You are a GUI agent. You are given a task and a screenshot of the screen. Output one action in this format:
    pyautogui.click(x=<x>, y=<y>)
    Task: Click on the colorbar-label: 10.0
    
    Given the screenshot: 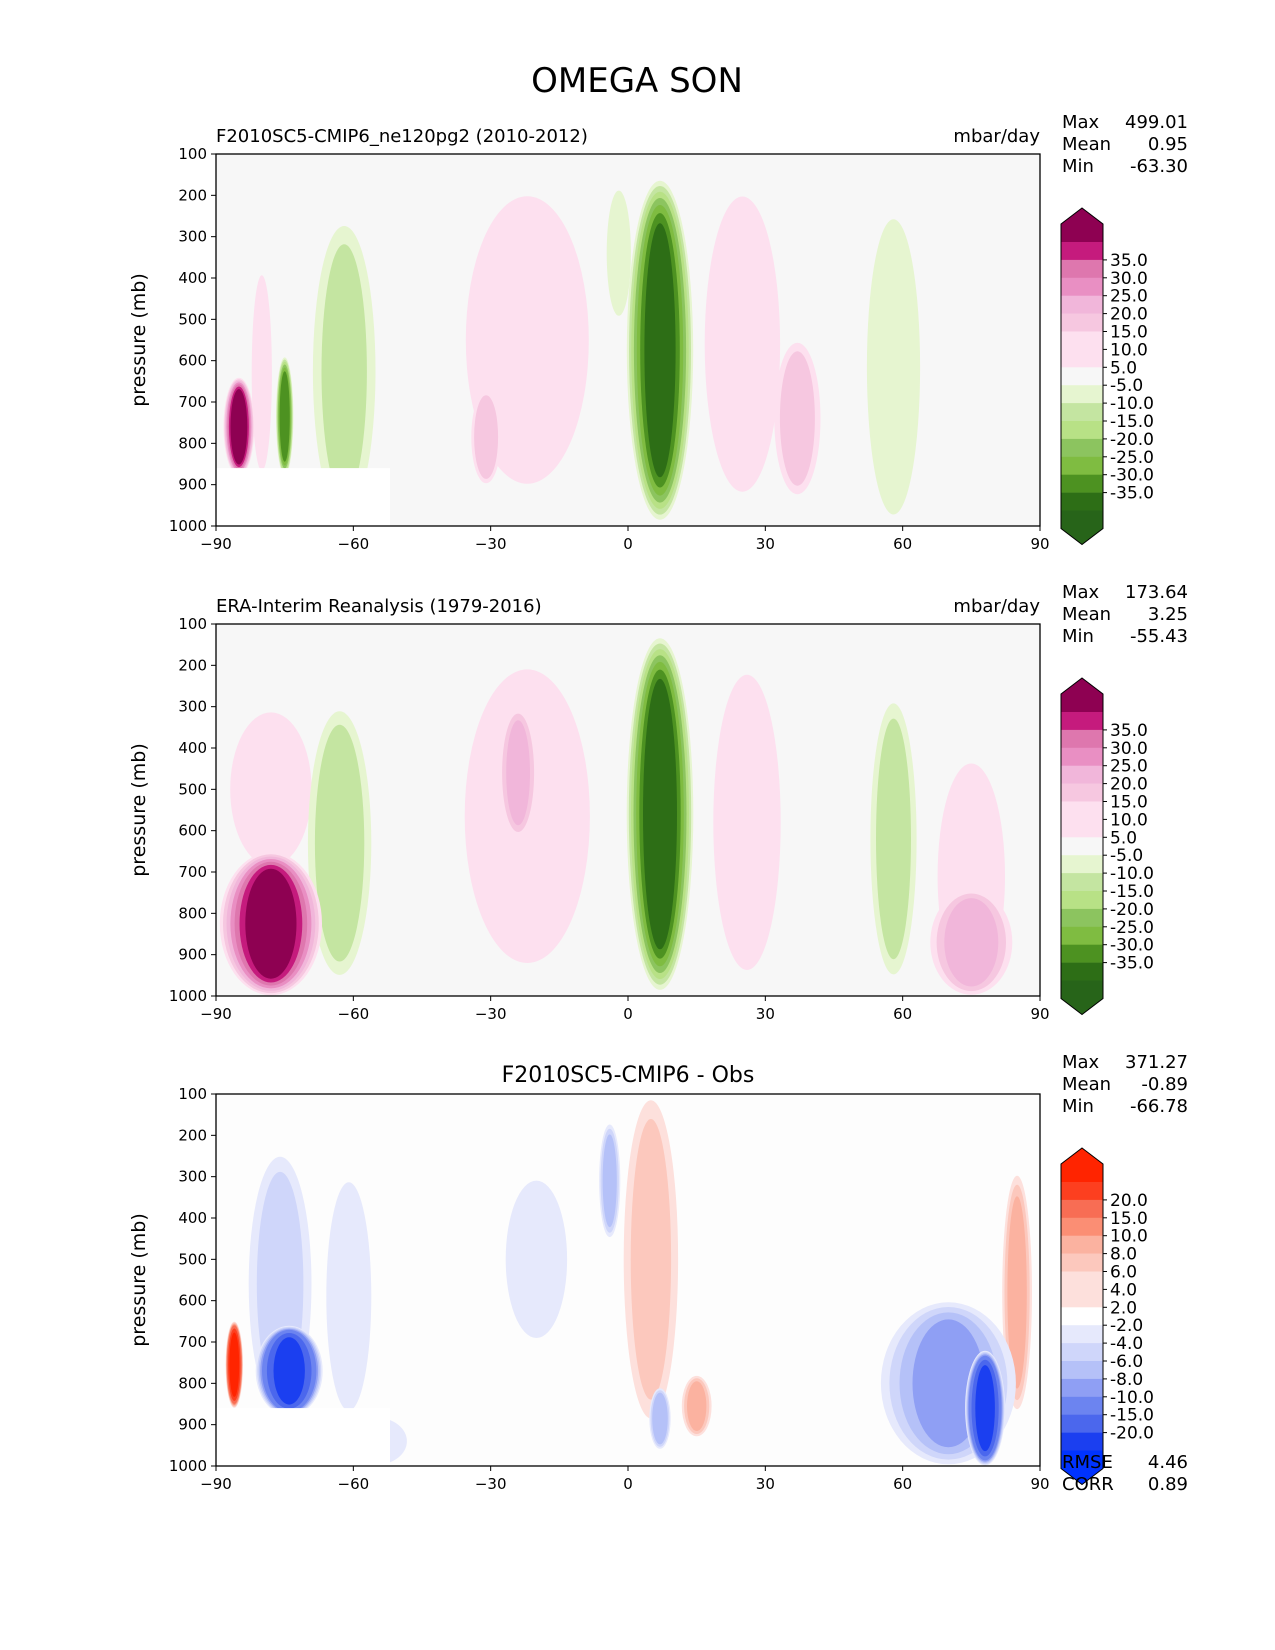 What is the action you would take?
    pyautogui.click(x=1129, y=1237)
    